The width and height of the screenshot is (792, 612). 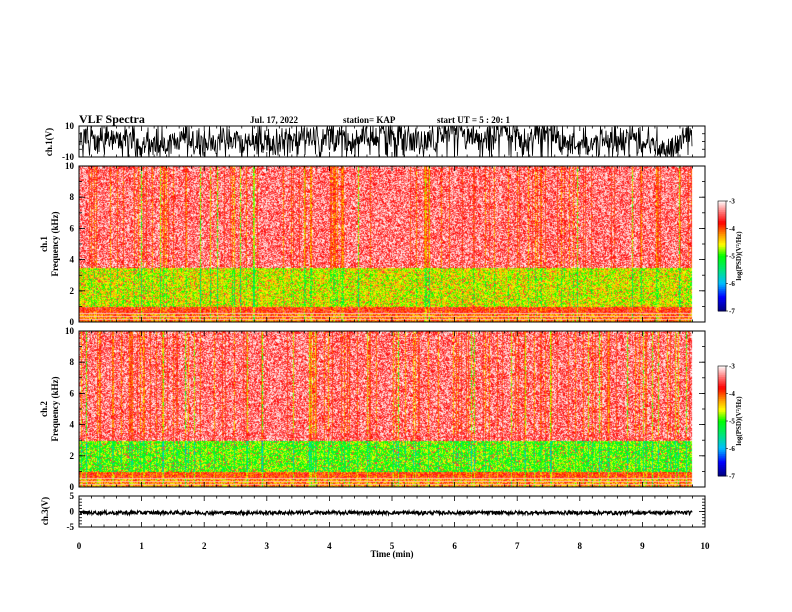 I want to click on ch1-waveform-panel: 10 -10 ch.1(V), so click(x=375, y=141).